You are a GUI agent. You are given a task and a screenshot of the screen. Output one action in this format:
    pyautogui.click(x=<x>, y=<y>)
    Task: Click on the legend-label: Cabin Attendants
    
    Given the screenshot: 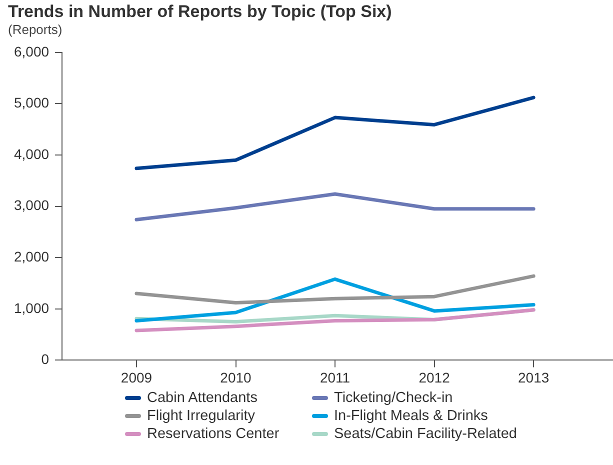 What is the action you would take?
    pyautogui.click(x=202, y=398)
    